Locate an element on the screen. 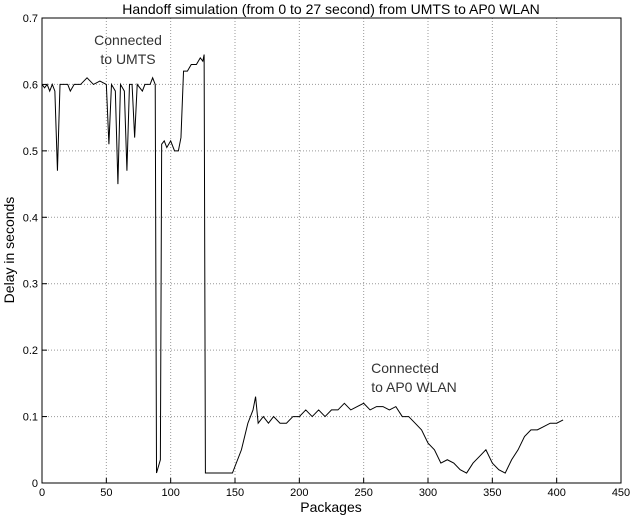 This screenshot has height=519, width=631. y-tick-label: 0.4 is located at coordinates (30, 218).